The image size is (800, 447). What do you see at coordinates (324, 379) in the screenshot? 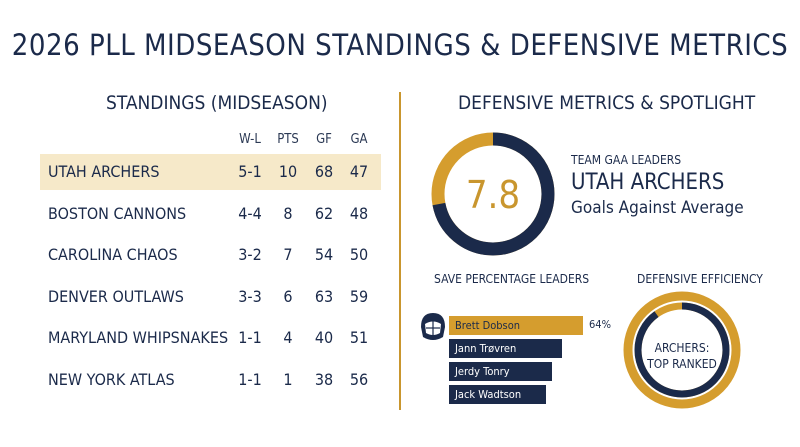
I see `gf-cell: 38` at bounding box center [324, 379].